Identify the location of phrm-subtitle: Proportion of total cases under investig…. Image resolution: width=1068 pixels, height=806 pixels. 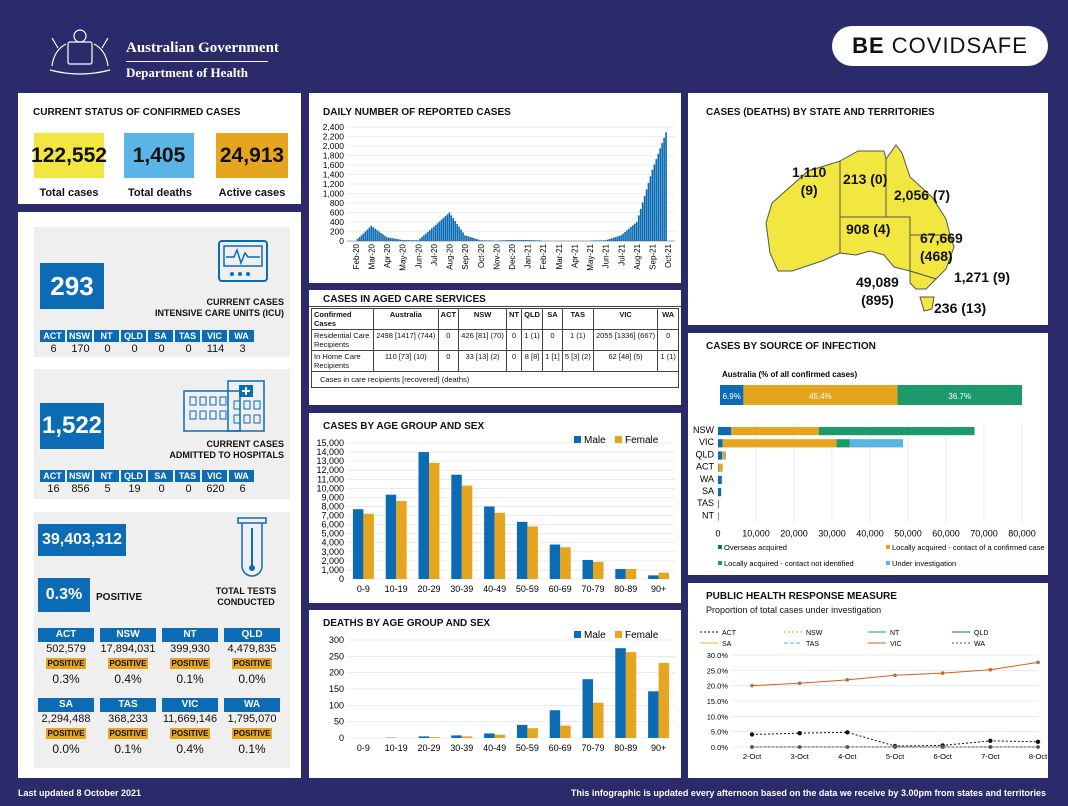
(794, 610).